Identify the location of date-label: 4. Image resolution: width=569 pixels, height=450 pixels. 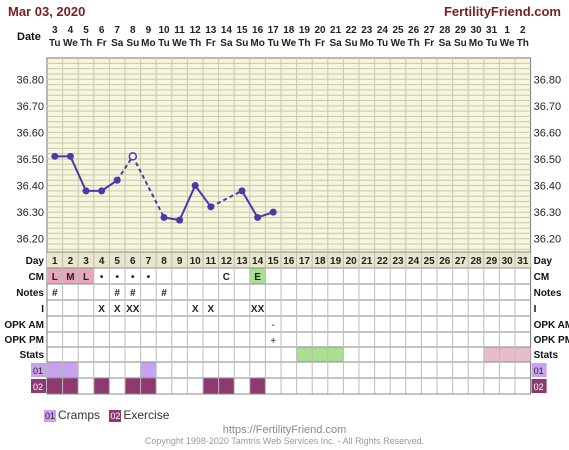
(71, 30).